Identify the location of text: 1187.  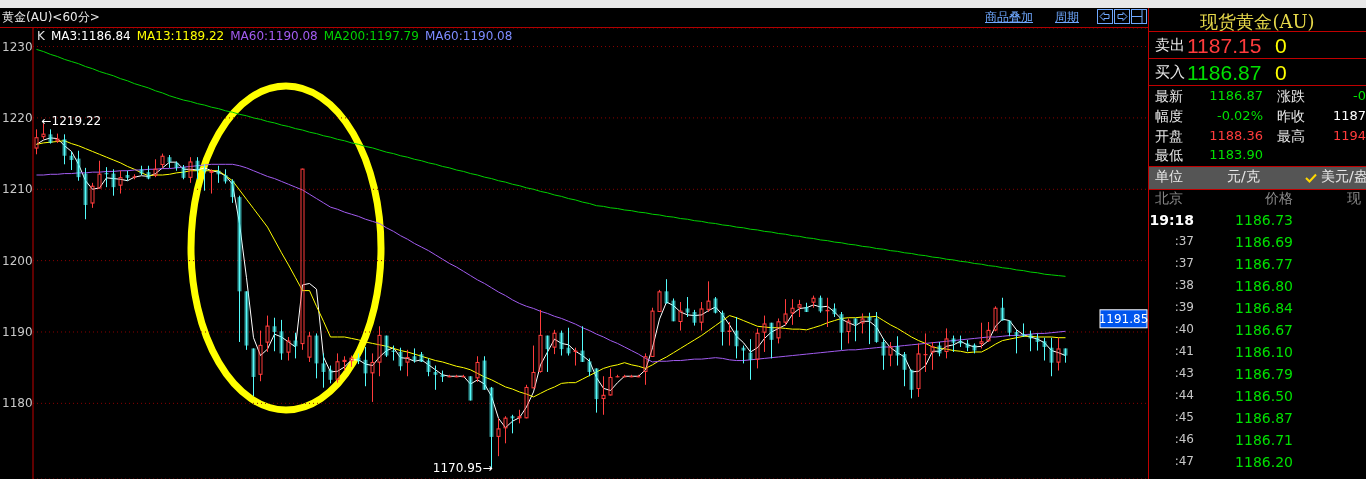
(1349, 116).